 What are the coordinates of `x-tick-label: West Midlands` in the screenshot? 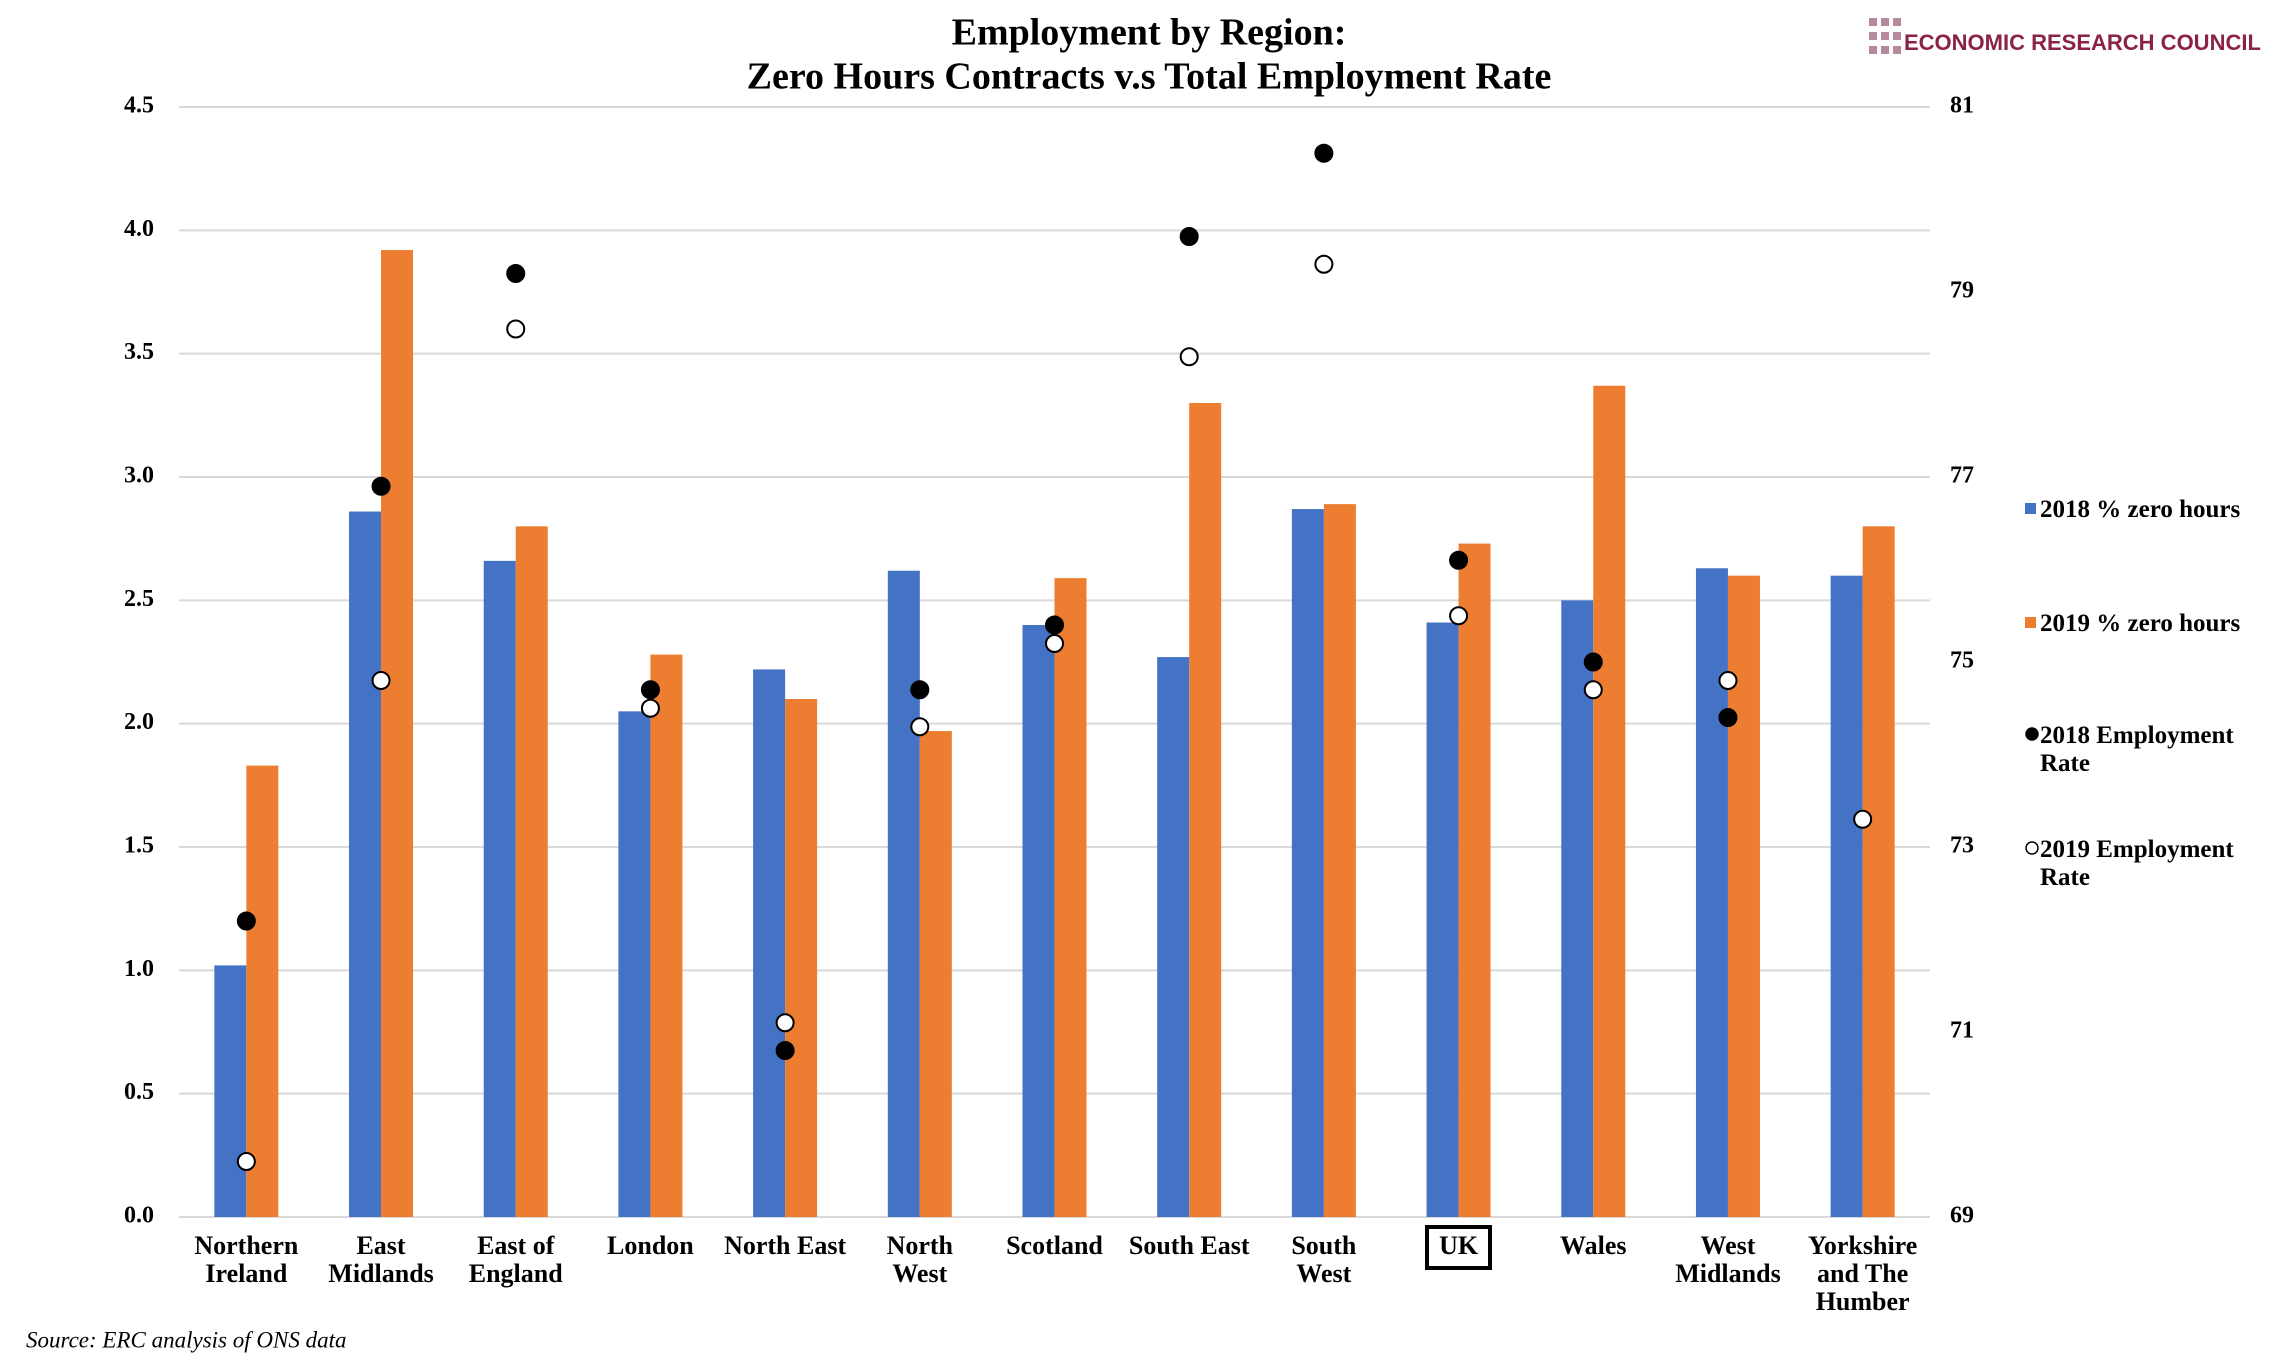 It's located at (1728, 1260).